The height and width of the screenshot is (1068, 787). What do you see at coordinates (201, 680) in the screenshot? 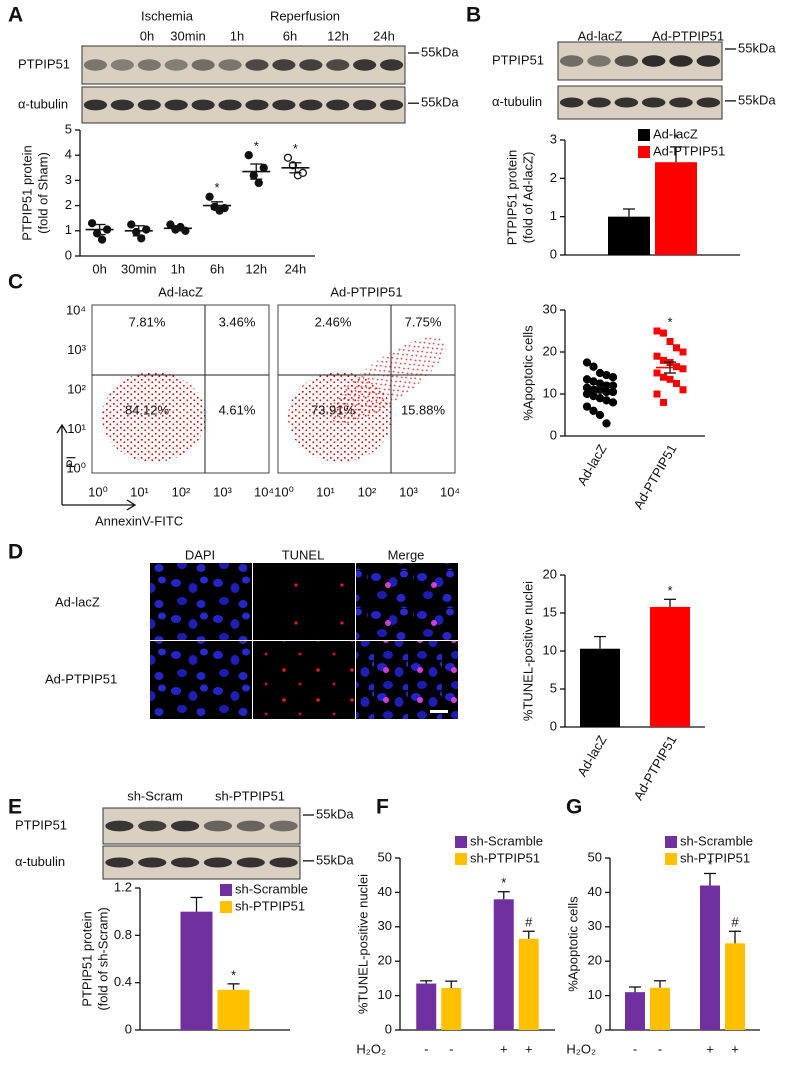
I see `image-dapi` at bounding box center [201, 680].